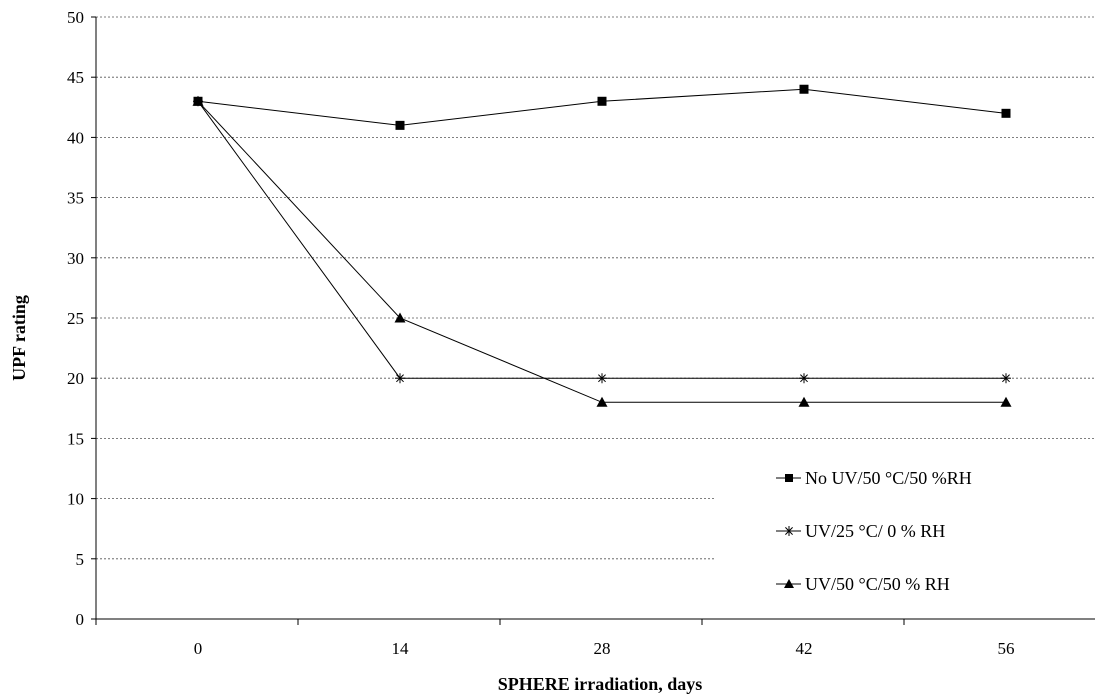 This screenshot has height=696, width=1095. What do you see at coordinates (75, 137) in the screenshot?
I see `y-tick-label: 40` at bounding box center [75, 137].